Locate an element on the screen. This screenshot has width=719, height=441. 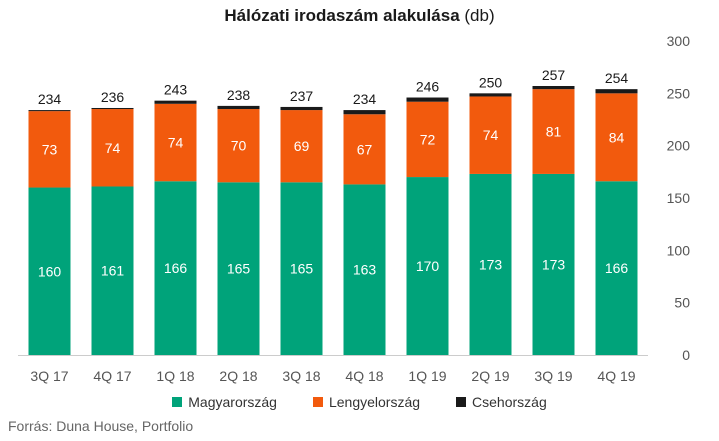
segment-value-label: 70 is located at coordinates (239, 146).